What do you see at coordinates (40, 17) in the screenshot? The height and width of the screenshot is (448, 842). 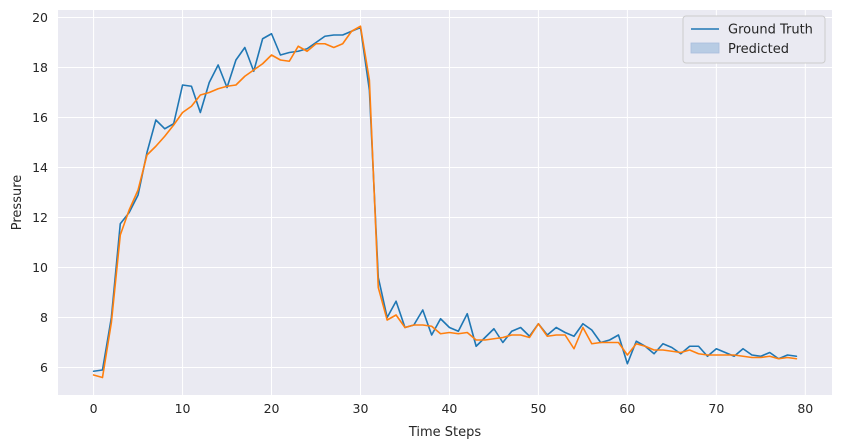 I see `y-tick-label: 20` at bounding box center [40, 17].